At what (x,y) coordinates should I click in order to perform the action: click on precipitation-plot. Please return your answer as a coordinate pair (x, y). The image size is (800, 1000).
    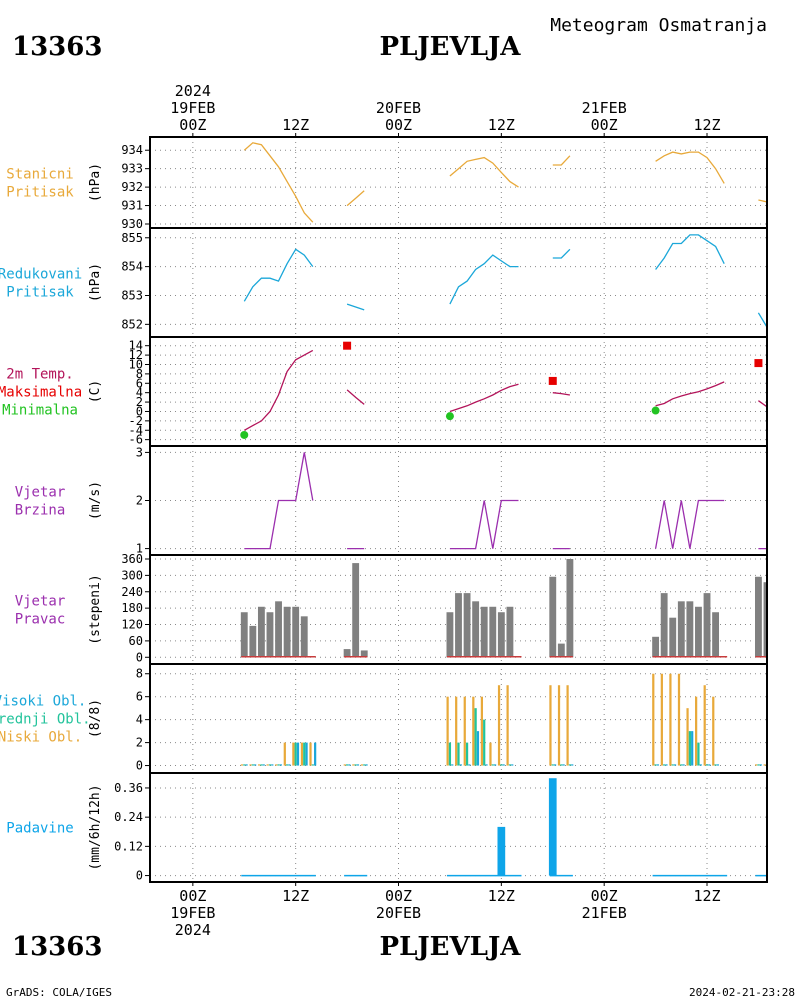
    Looking at the image, I should click on (504, 827).